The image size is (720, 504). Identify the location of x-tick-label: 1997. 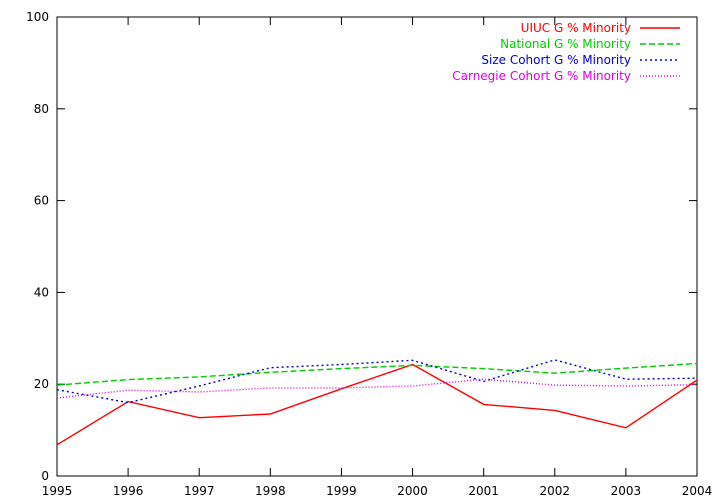
(199, 491).